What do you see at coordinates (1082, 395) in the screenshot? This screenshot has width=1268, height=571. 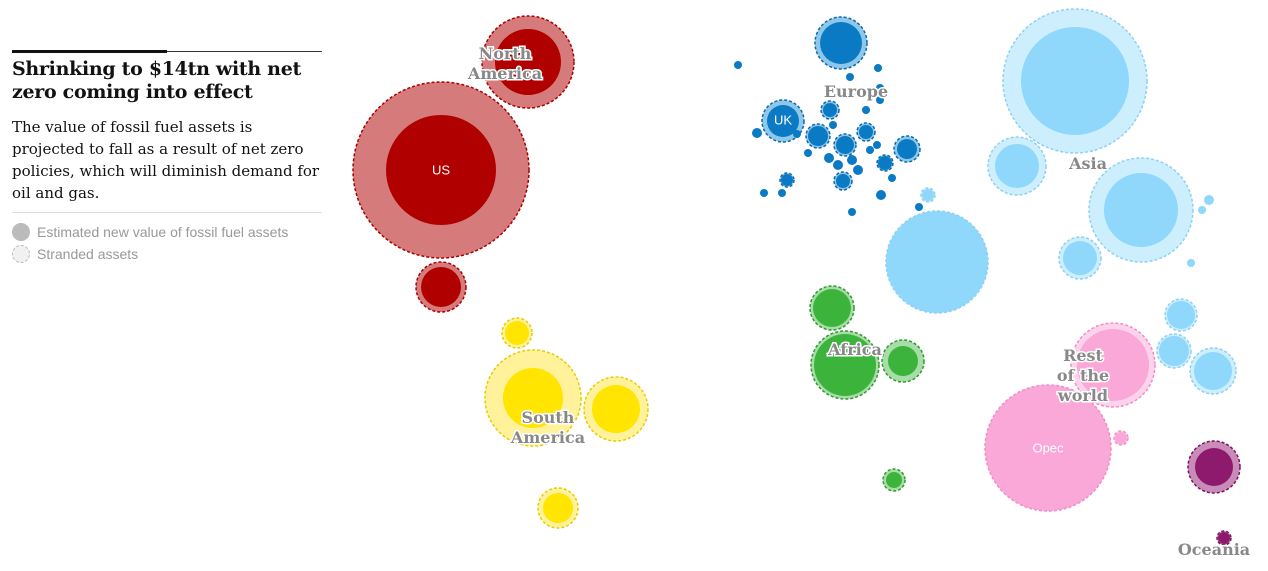 I see `region-label-line: world` at bounding box center [1082, 395].